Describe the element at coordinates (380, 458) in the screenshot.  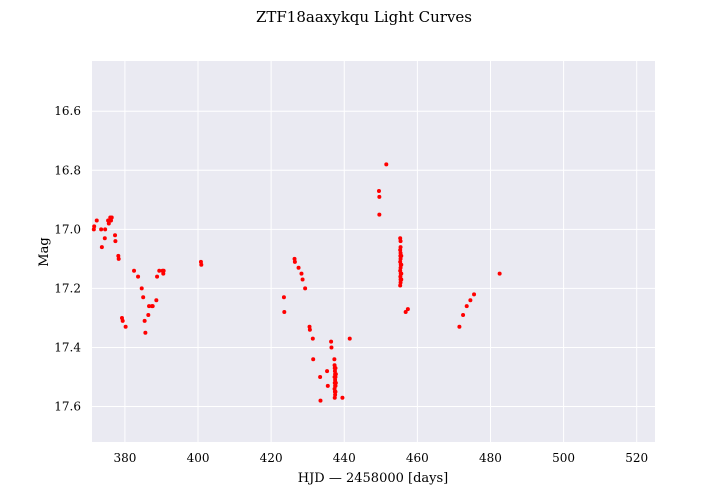
I see `x-tick-labels: 380 400 420 440 460 480 500 520` at that location.